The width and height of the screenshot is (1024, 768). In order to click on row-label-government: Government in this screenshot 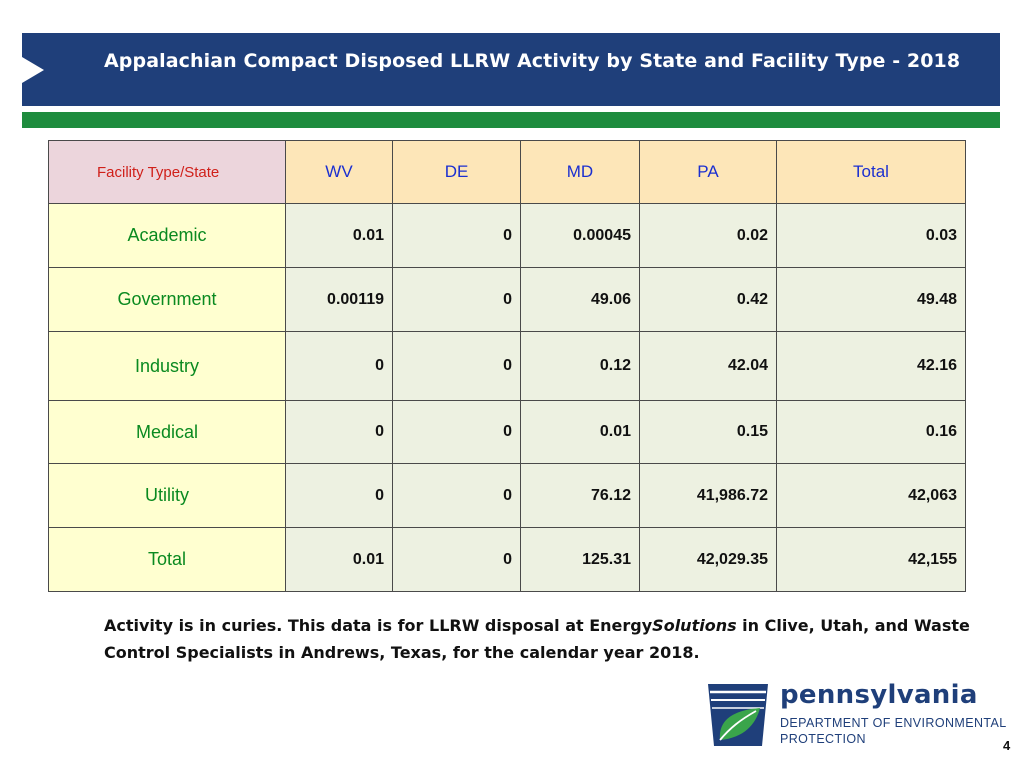, I will do `click(167, 299)`.